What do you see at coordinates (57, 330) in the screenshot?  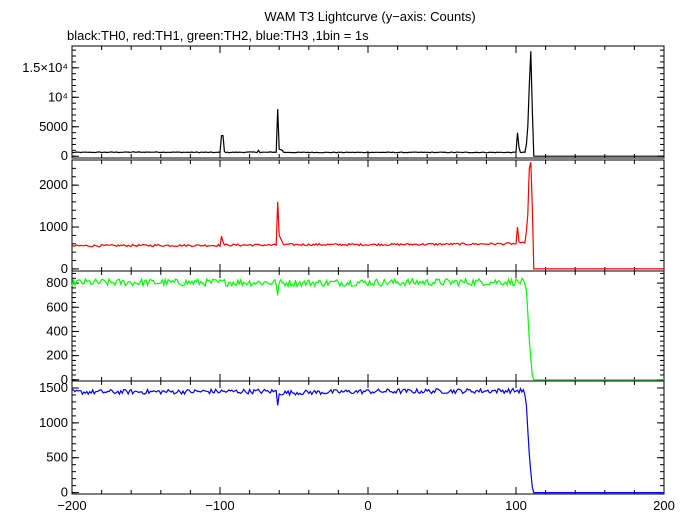 I see `y-tick-label: 400` at bounding box center [57, 330].